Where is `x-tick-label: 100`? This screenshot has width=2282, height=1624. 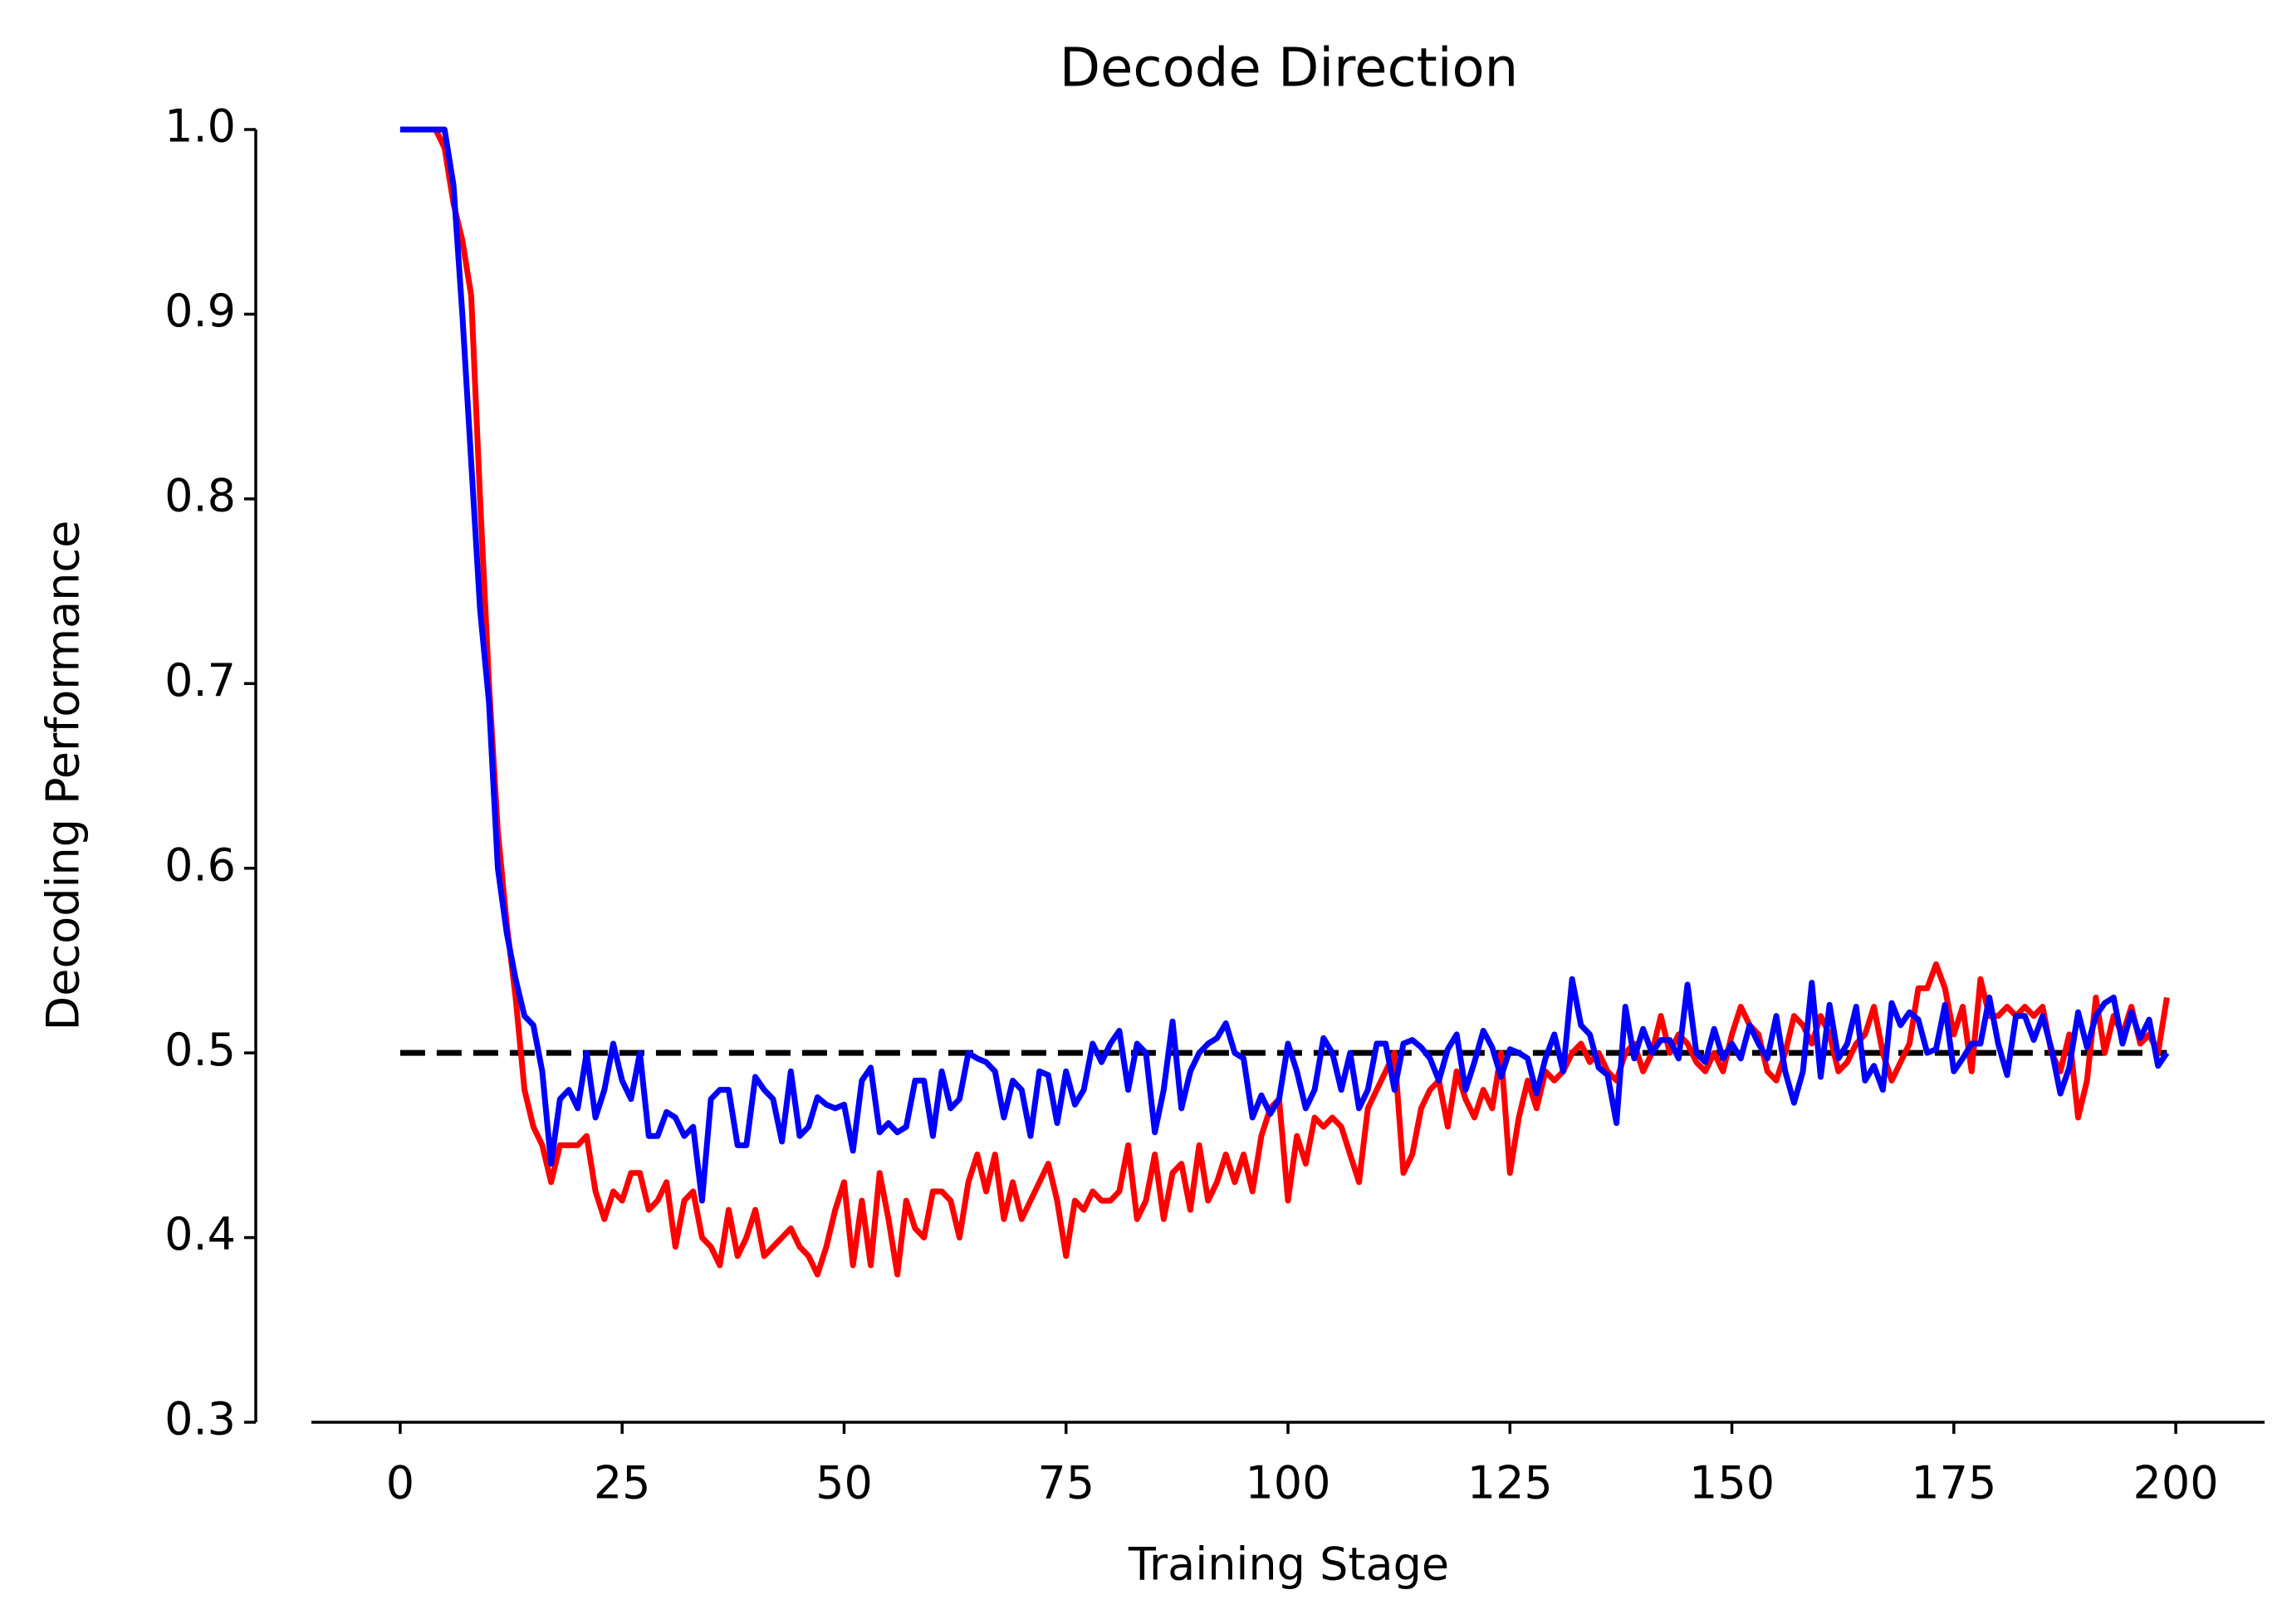
x-tick-label: 100 is located at coordinates (1287, 1483).